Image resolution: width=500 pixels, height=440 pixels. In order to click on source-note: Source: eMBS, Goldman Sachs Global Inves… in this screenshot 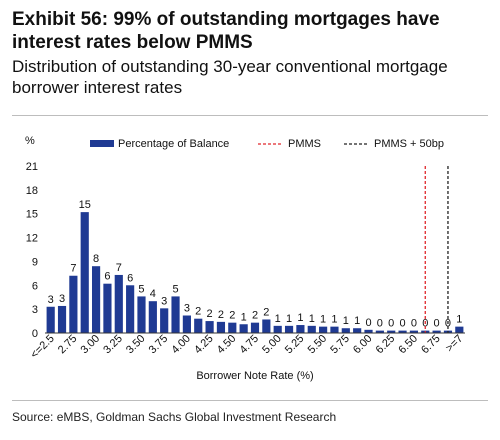, I will do `click(174, 417)`.